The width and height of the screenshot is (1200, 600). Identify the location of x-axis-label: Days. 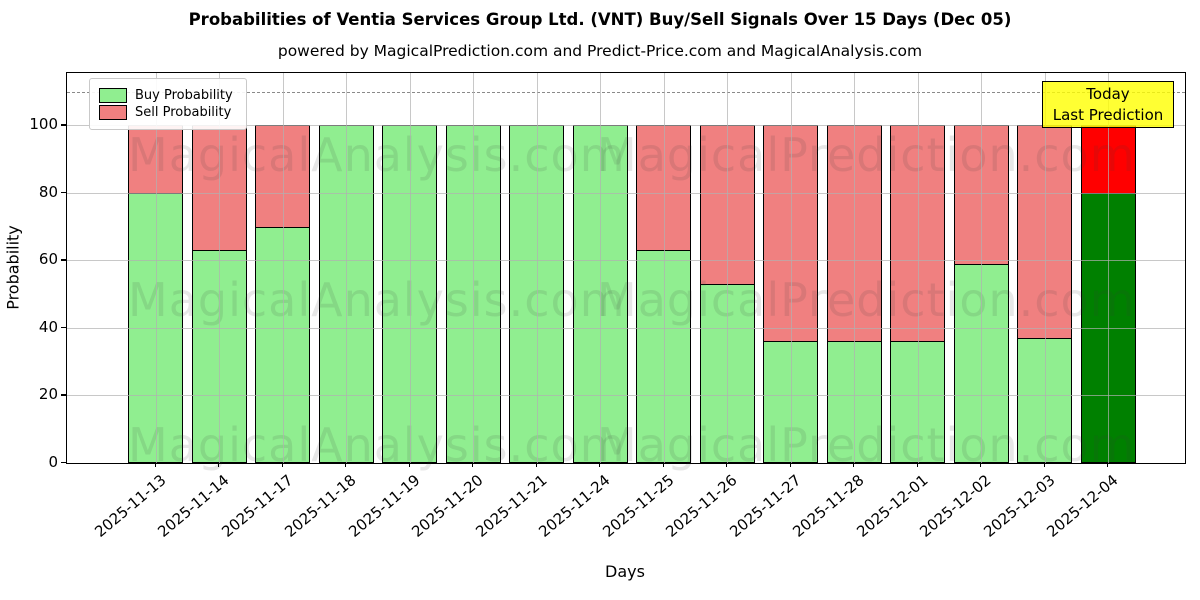
(625, 571).